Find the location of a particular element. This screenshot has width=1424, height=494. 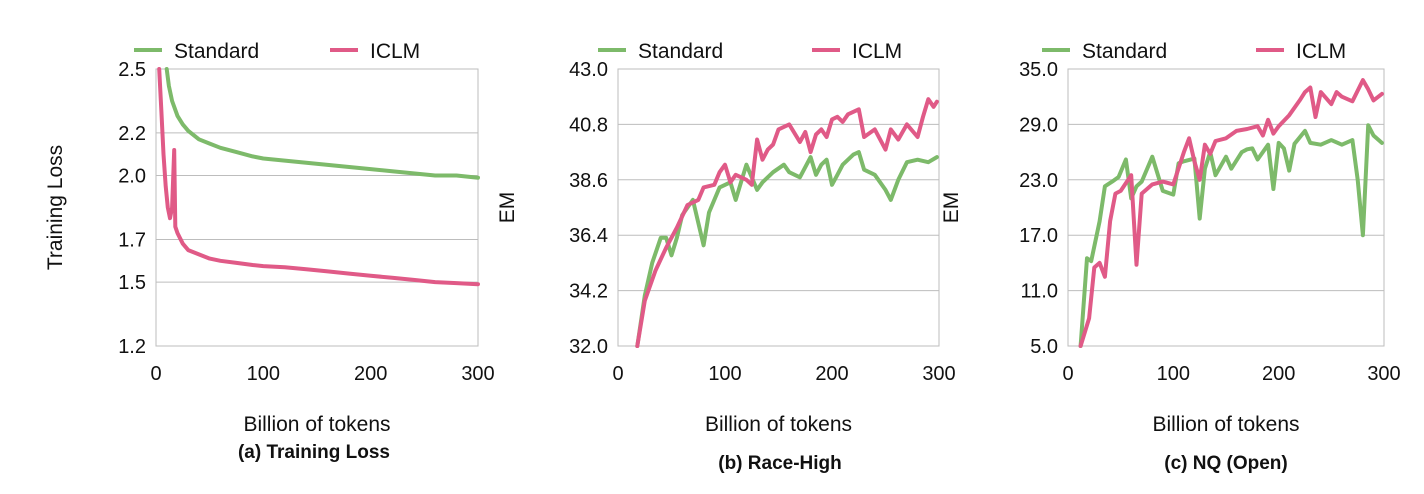

y-tick-label: 40.8 is located at coordinates (588, 125).